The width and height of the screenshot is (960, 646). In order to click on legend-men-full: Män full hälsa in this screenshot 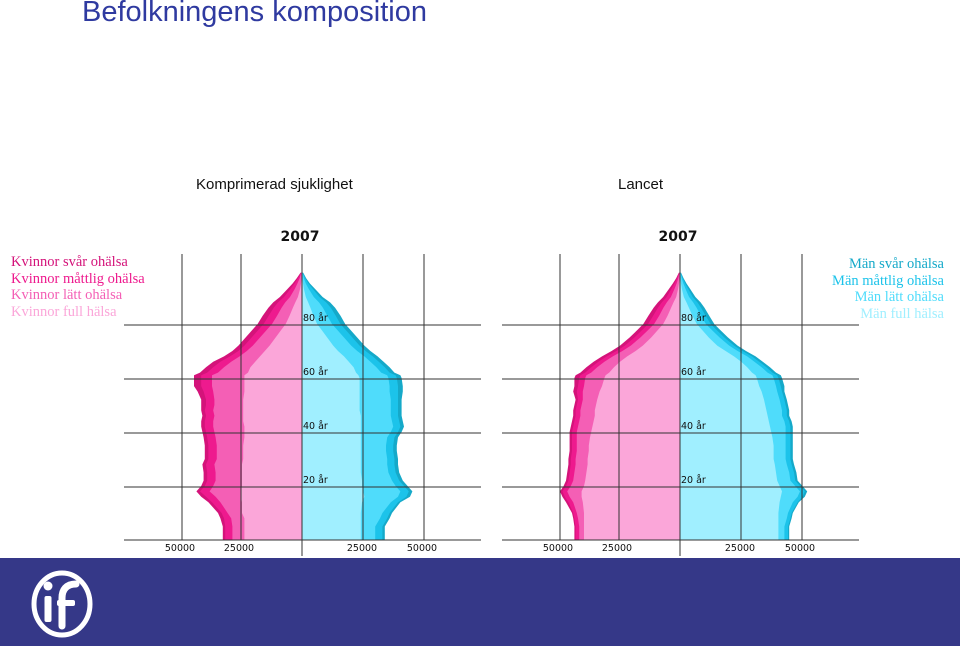, I will do `click(902, 313)`.